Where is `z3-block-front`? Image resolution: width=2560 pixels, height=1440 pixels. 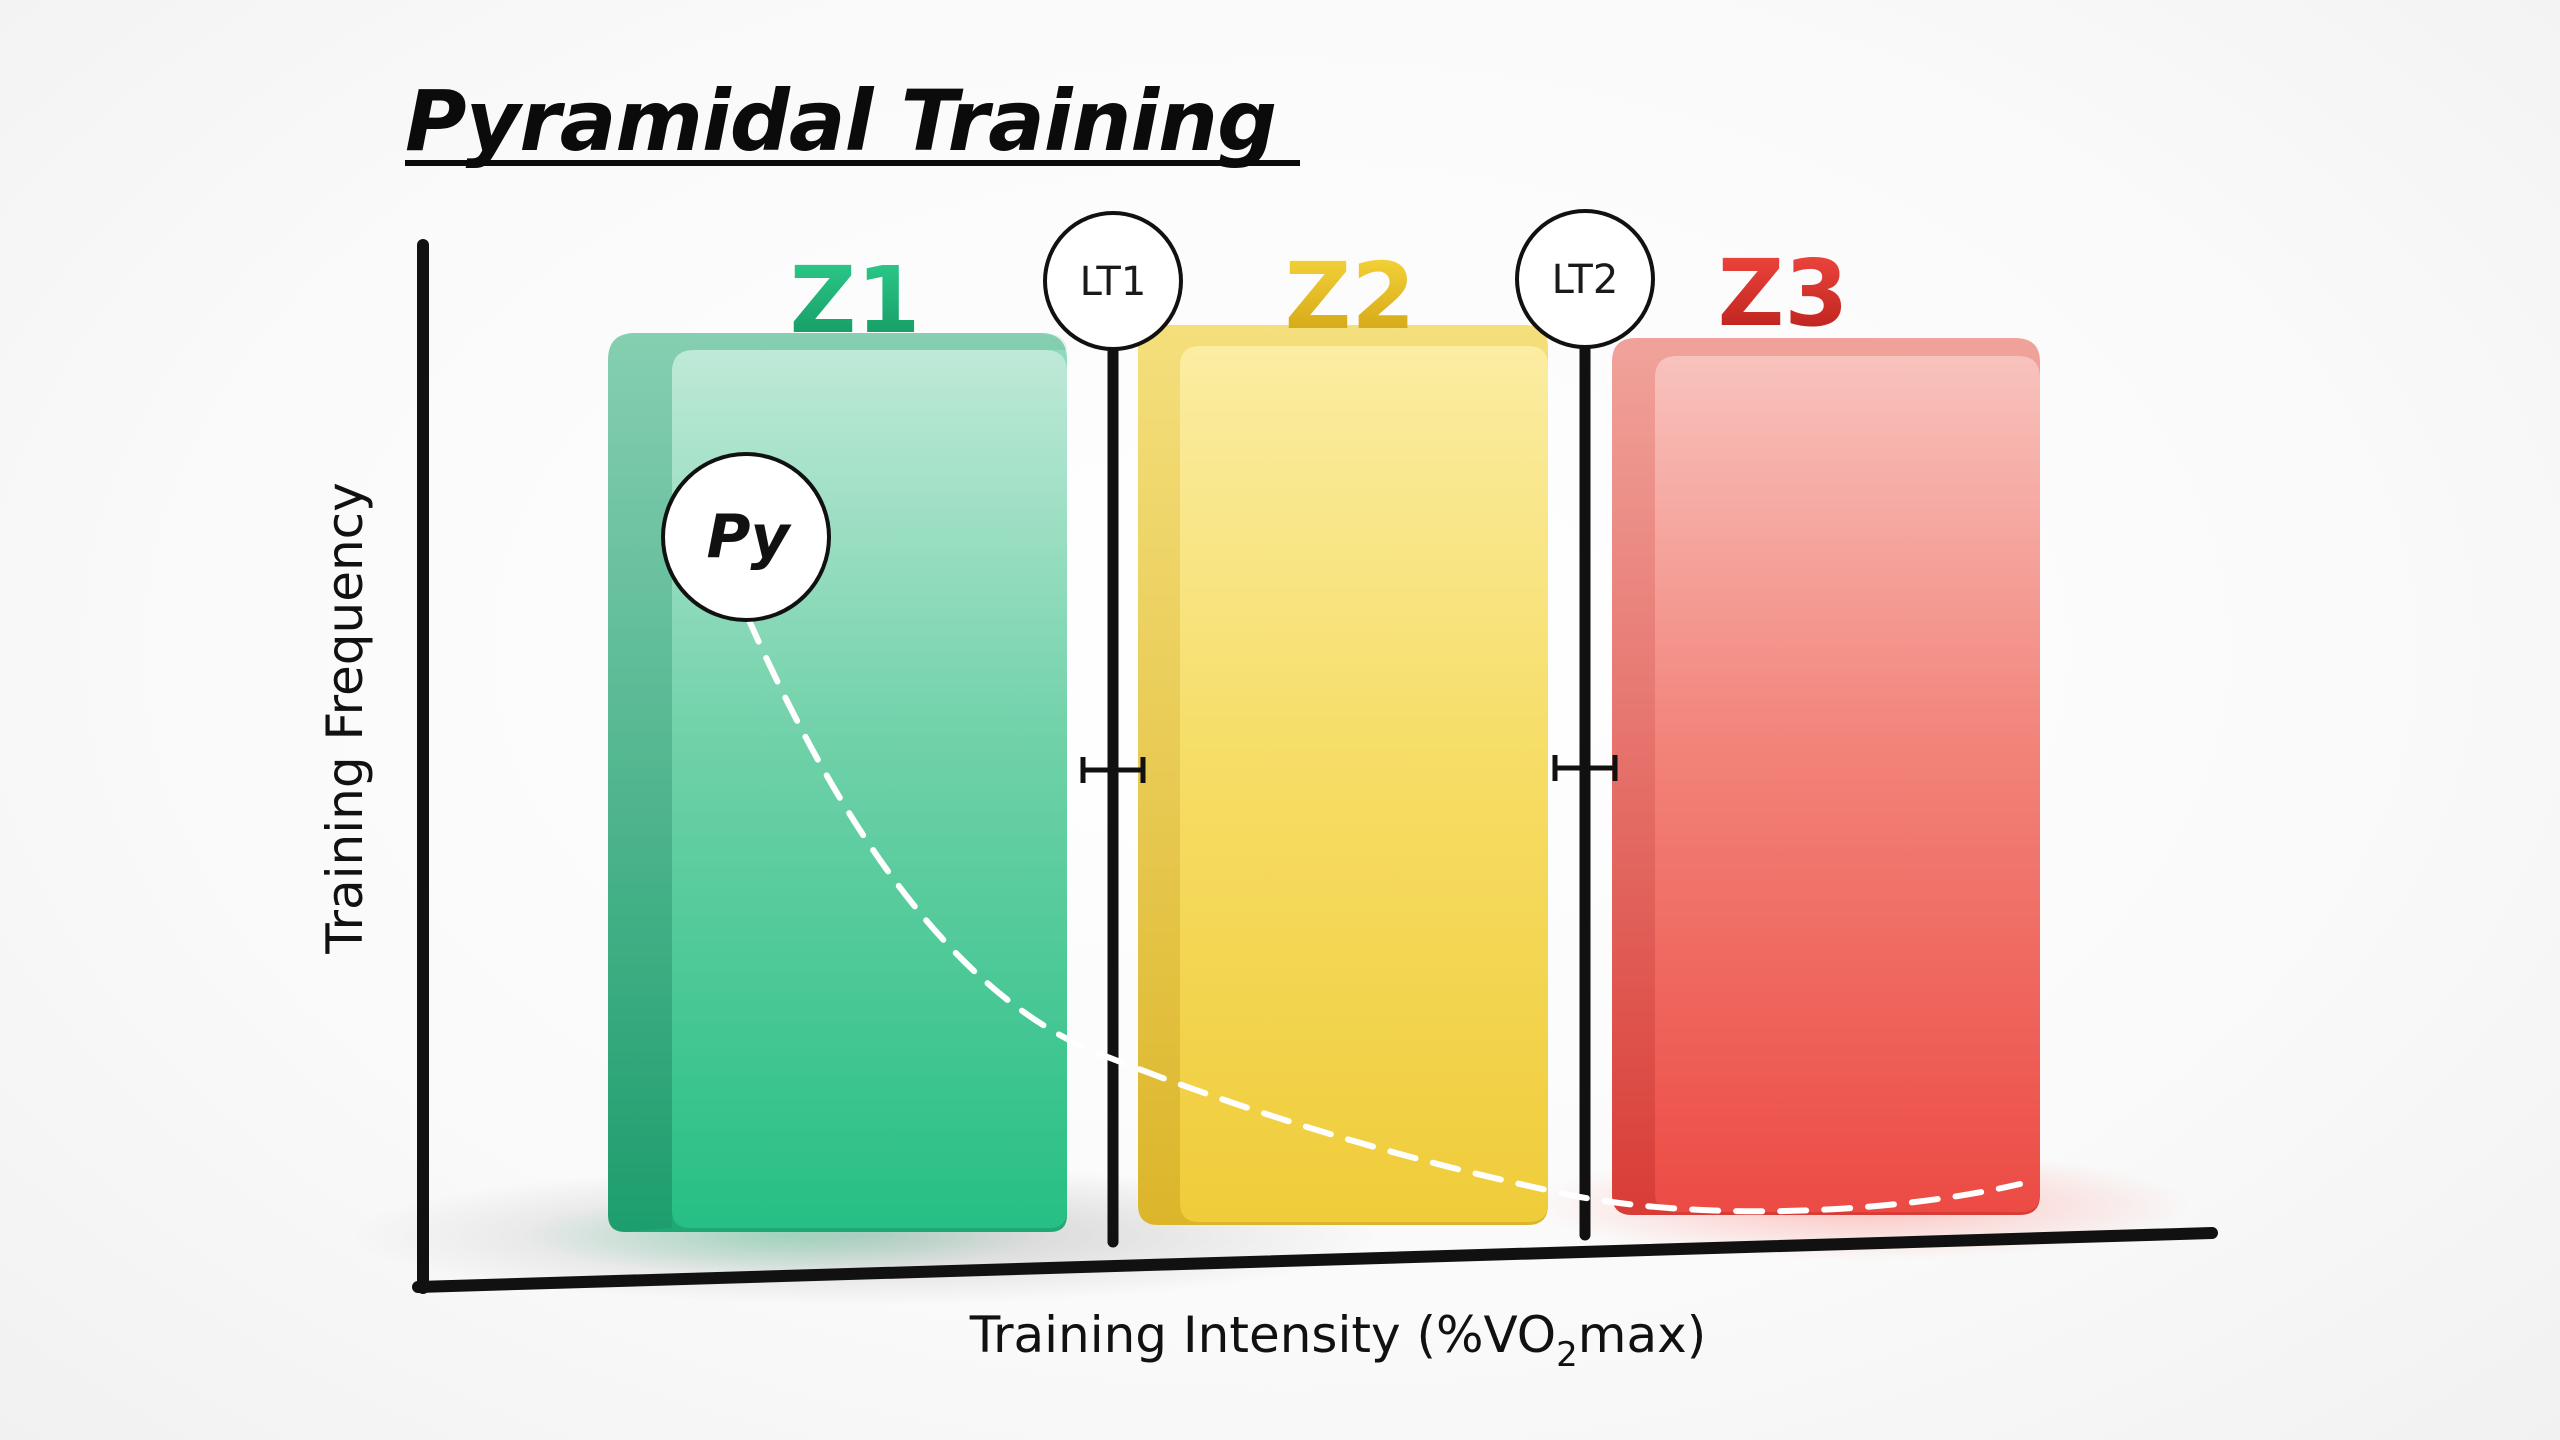
z3-block-front is located at coordinates (1847, 784).